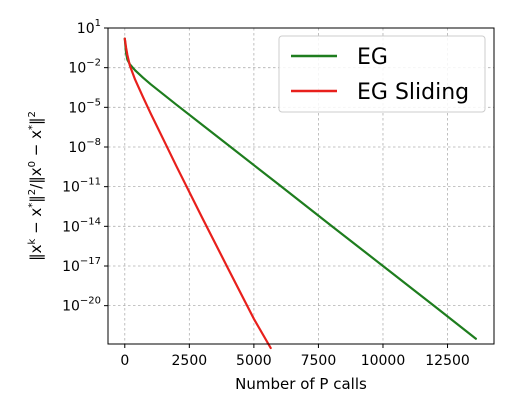  Describe the element at coordinates (383, 361) in the screenshot. I see `x-tick-label: 10000` at that location.